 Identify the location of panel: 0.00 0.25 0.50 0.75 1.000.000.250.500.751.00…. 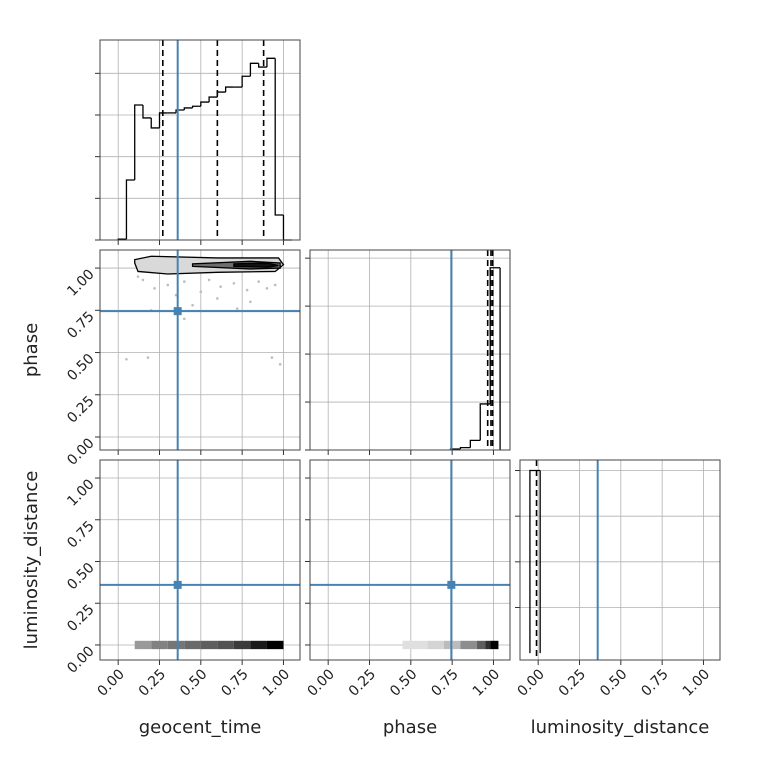
(161, 598).